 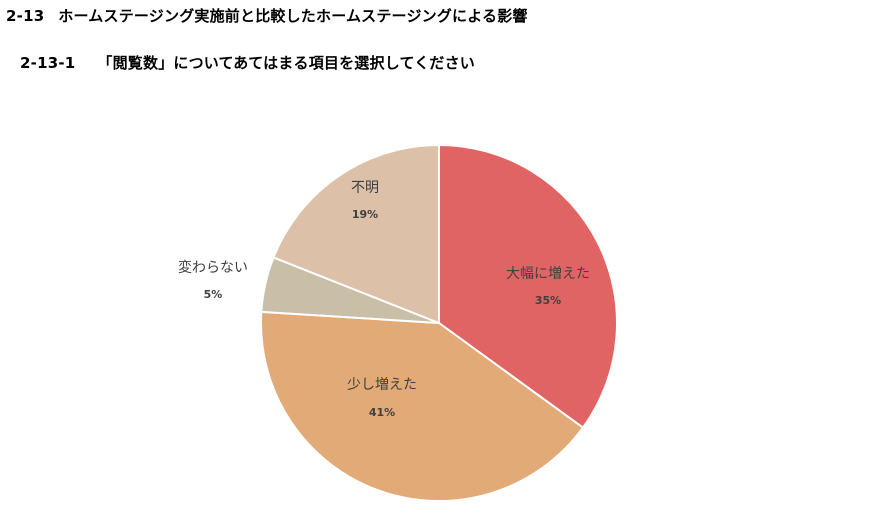 What do you see at coordinates (548, 300) in the screenshot?
I see `slice-value-greatly-increased: 35%` at bounding box center [548, 300].